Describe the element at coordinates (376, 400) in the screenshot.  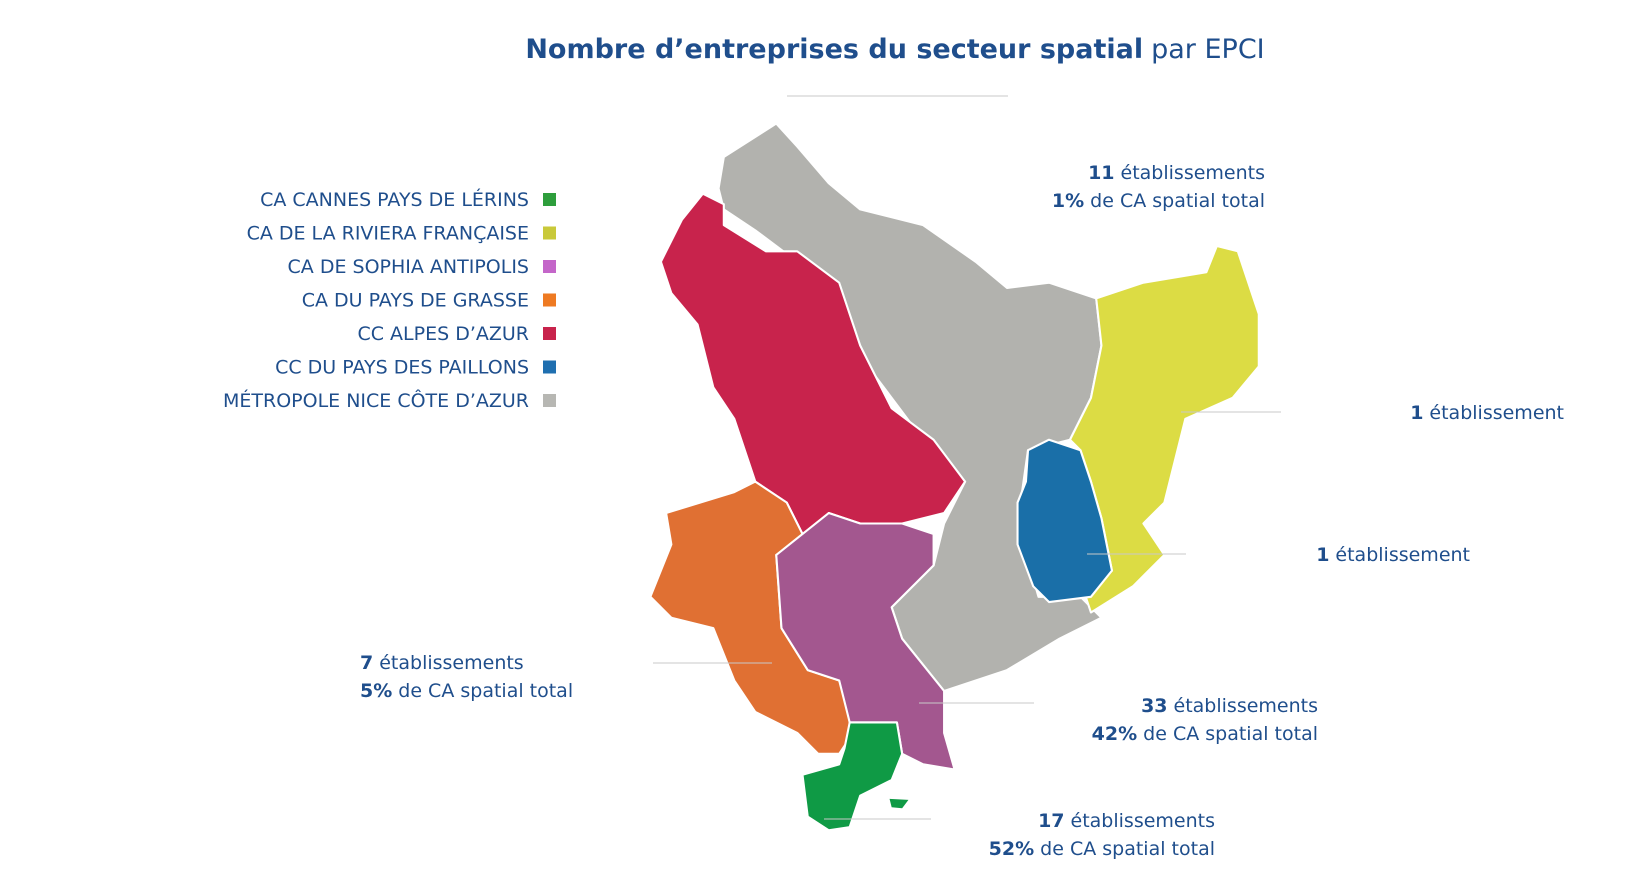
I see `legend-label: MÉTROPOLE NICE CÔTE D’AZUR` at that location.